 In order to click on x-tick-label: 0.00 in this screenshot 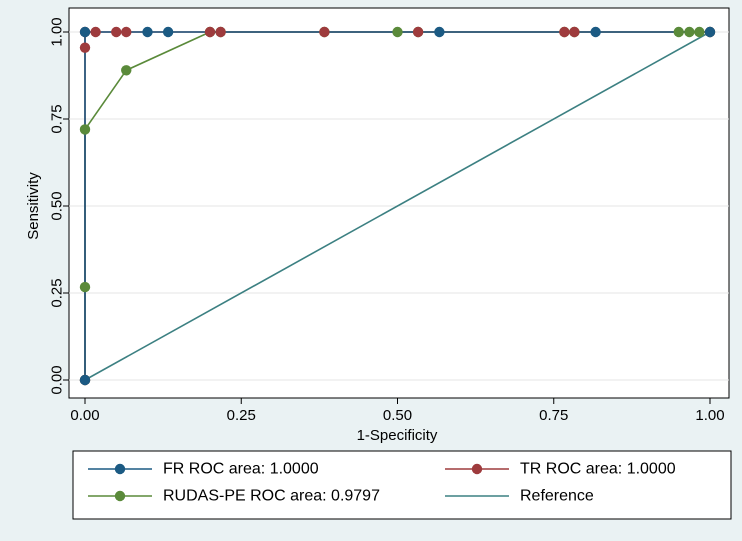, I will do `click(84, 415)`.